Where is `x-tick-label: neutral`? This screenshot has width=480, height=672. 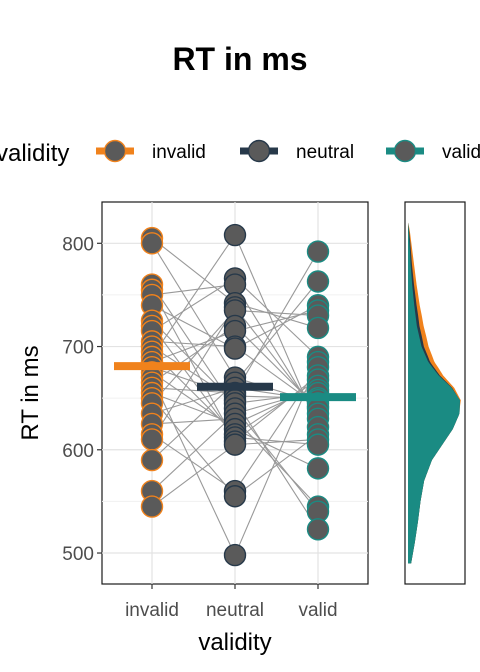
x-tick-label: neutral is located at coordinates (235, 610).